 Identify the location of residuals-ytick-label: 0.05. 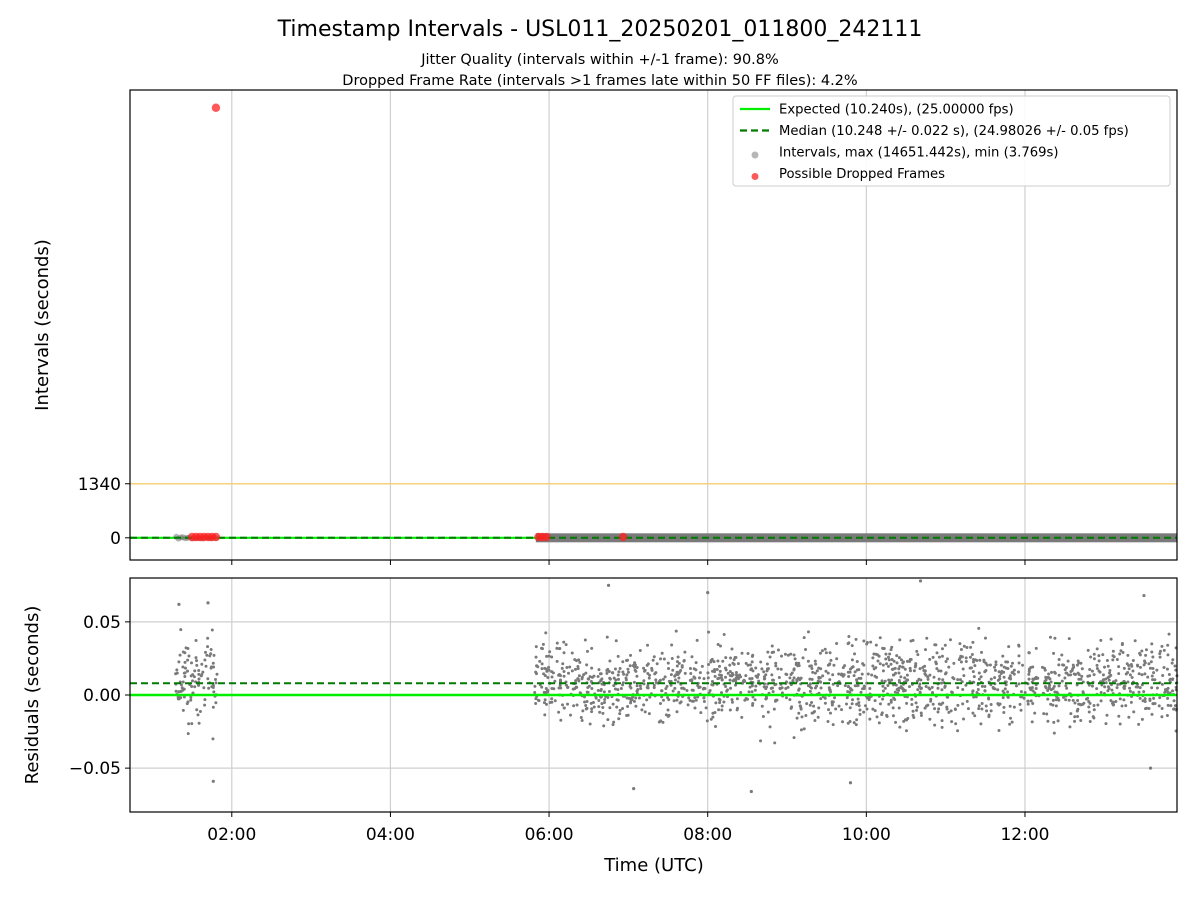
(102, 623).